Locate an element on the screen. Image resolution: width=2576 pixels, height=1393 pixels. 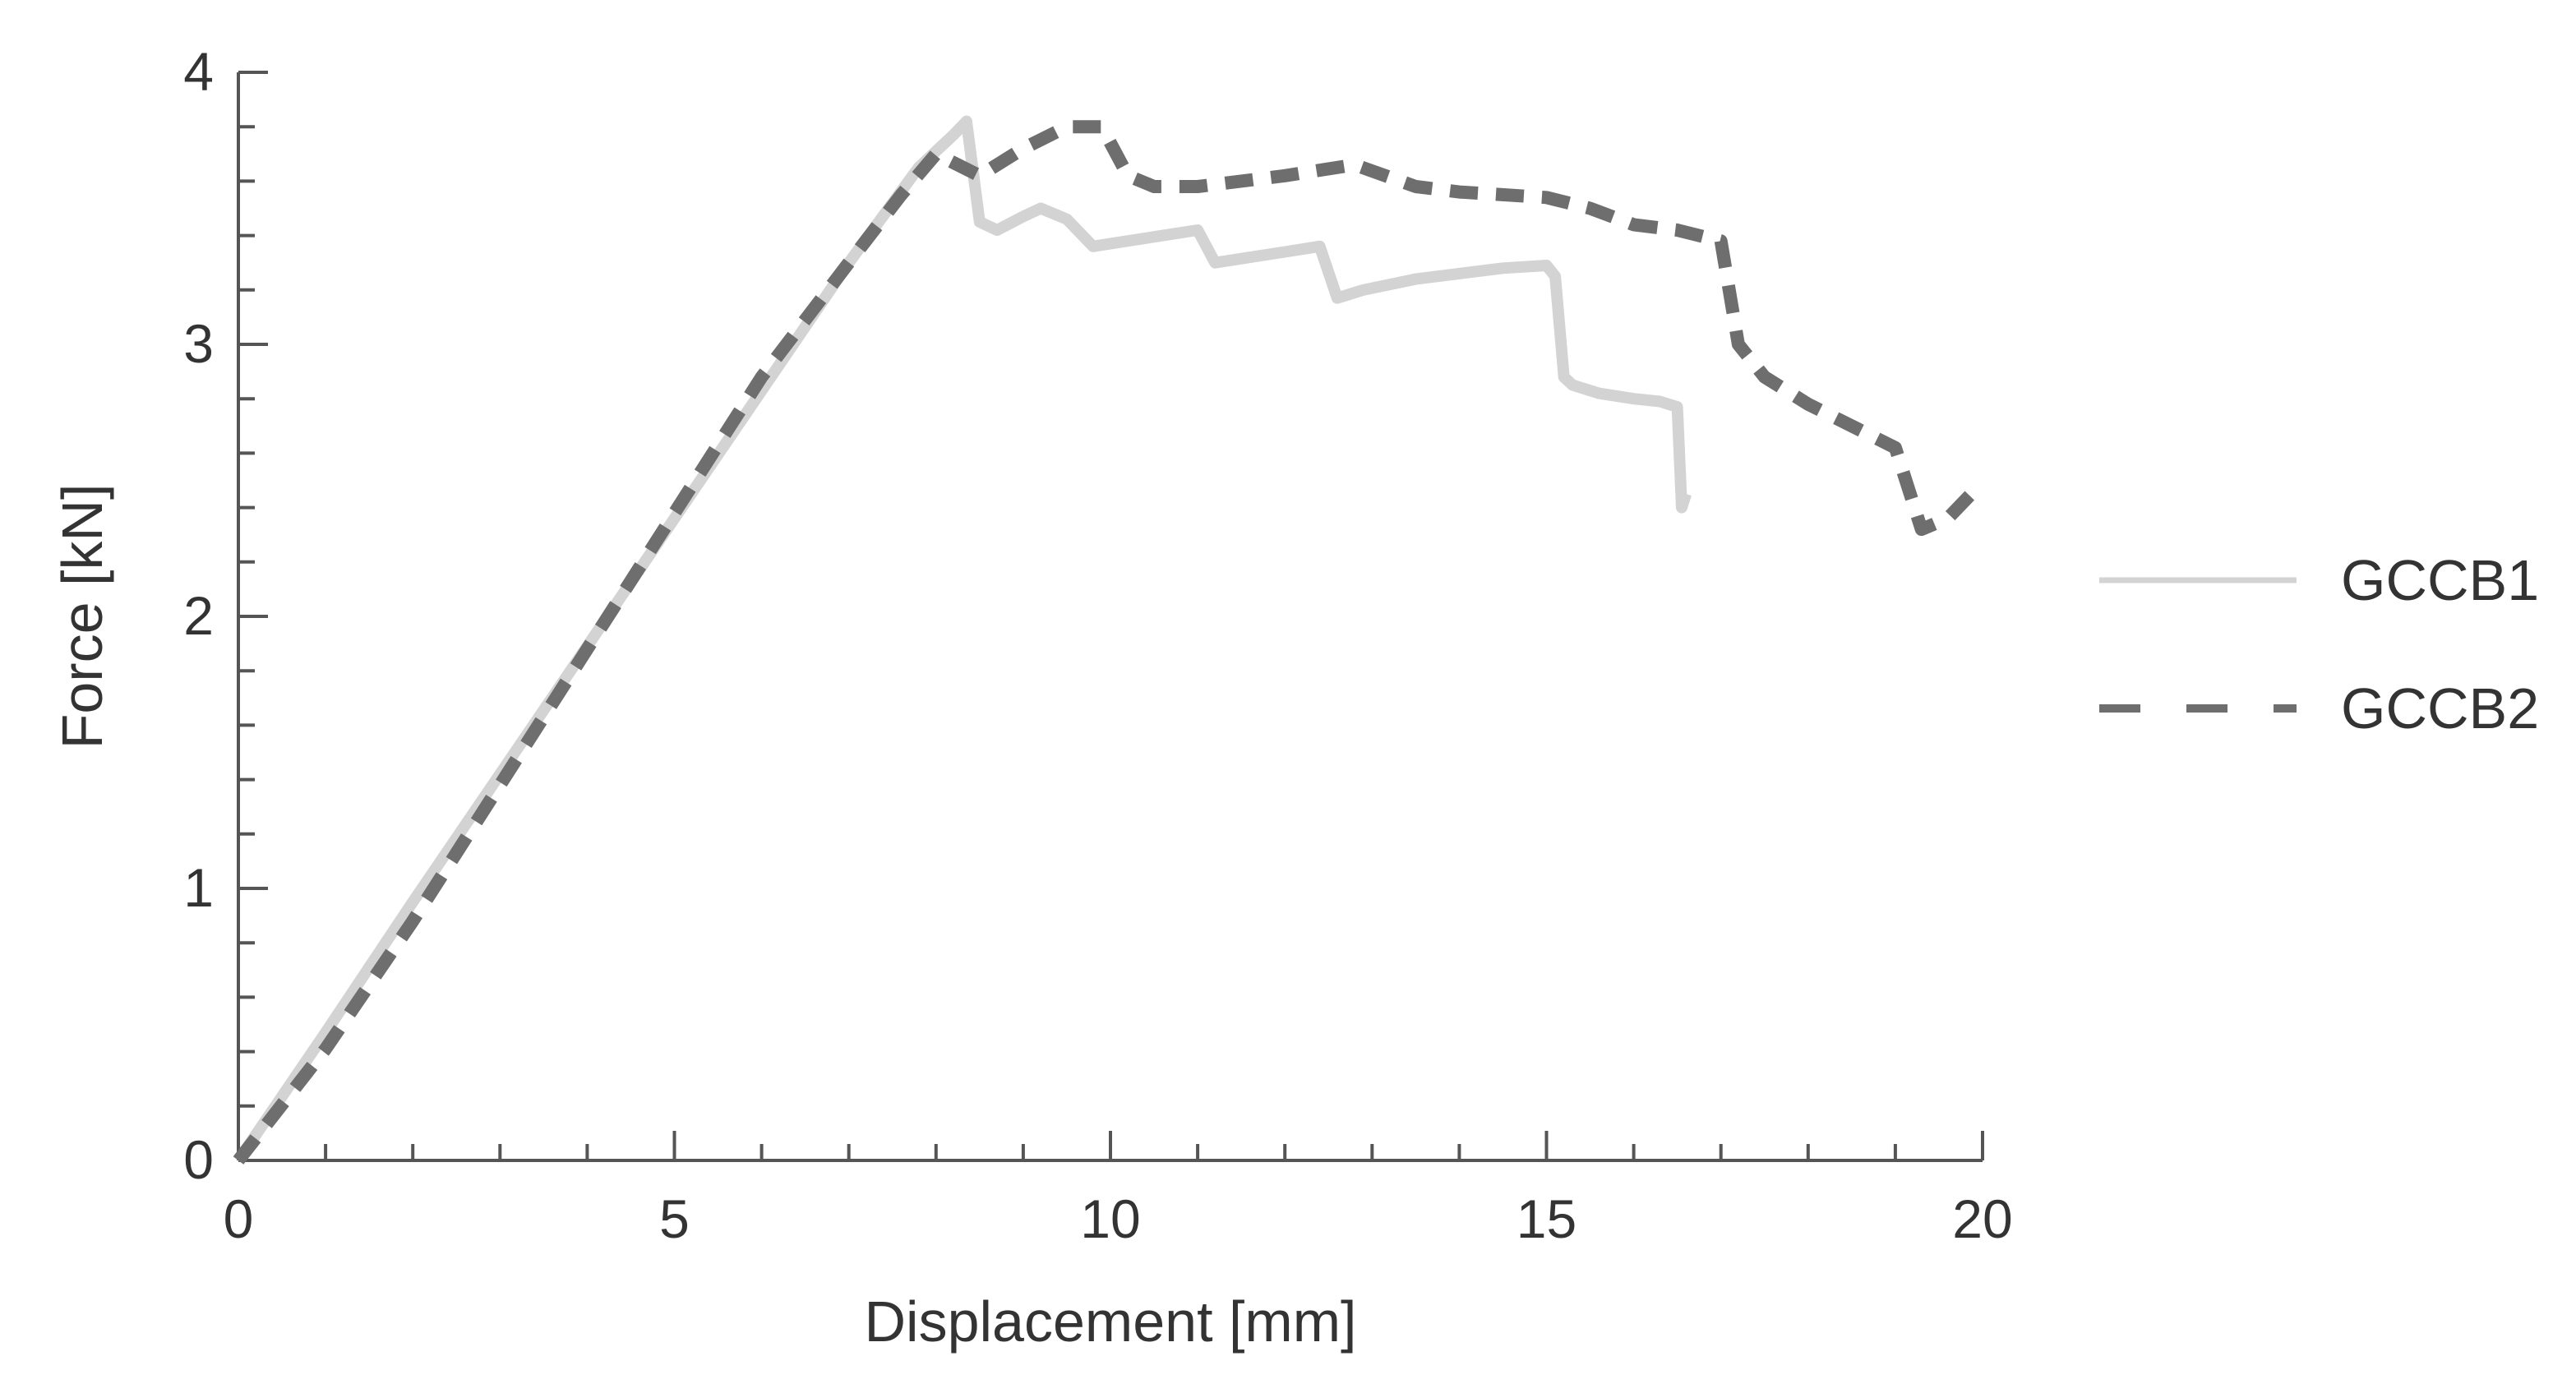
legend-label-gccb1: GCCB1 is located at coordinates (2440, 580).